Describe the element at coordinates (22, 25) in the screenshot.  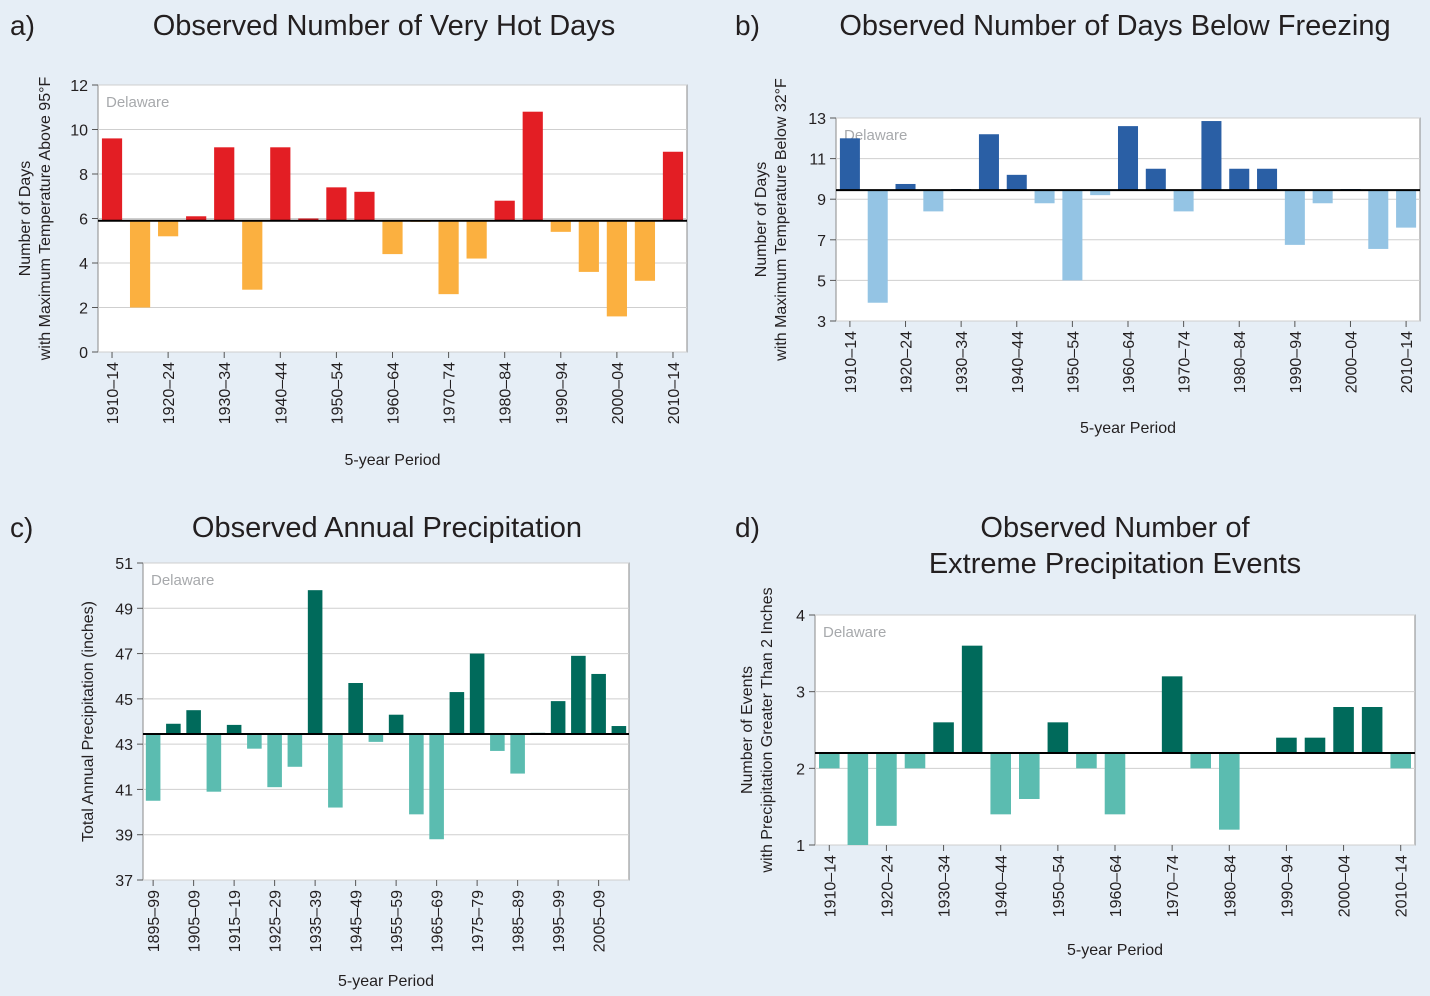
I see `panel-label: a)` at that location.